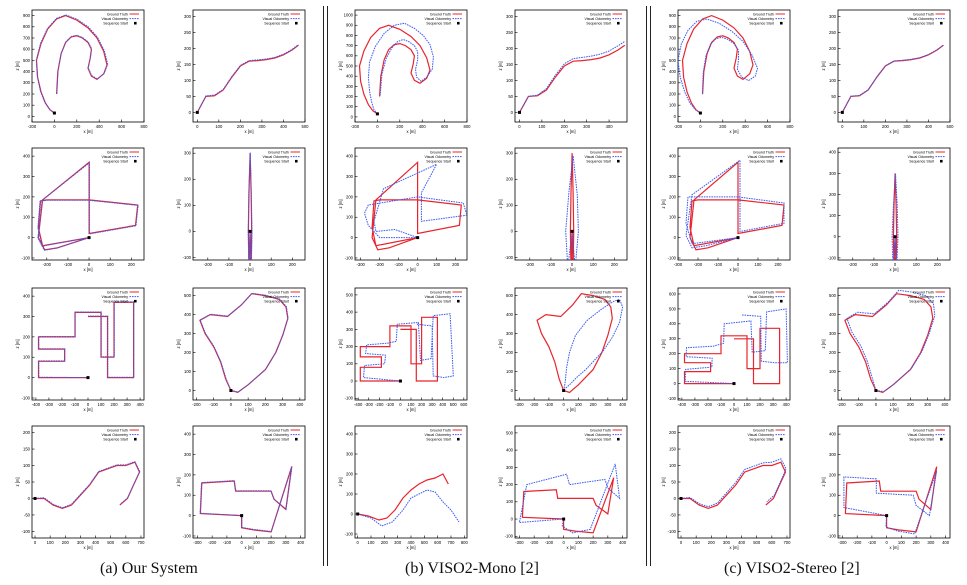 Image resolution: width=967 pixels, height=585 pixels. Describe the element at coordinates (941, 439) in the screenshot. I see `legend-start-swatch` at that location.